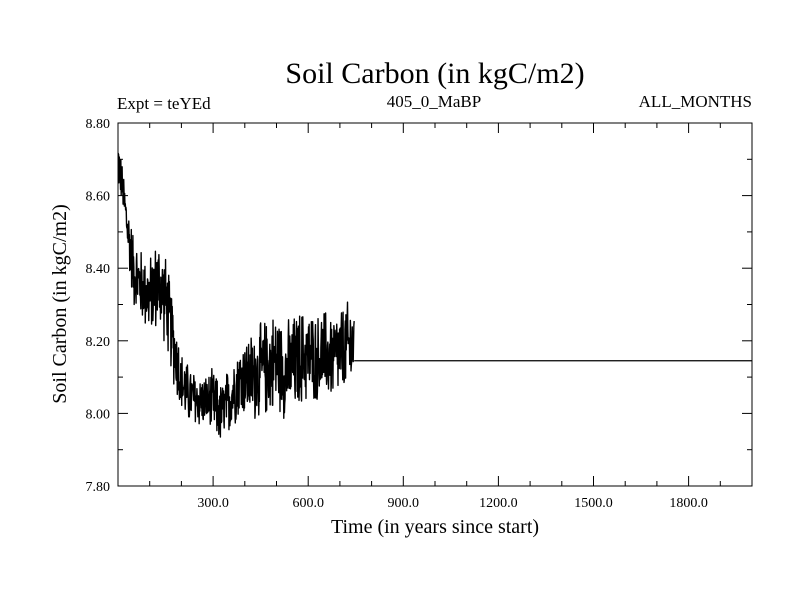 This screenshot has height=600, width=800. What do you see at coordinates (695, 101) in the screenshot?
I see `months-label: ALL_MONTHS` at bounding box center [695, 101].